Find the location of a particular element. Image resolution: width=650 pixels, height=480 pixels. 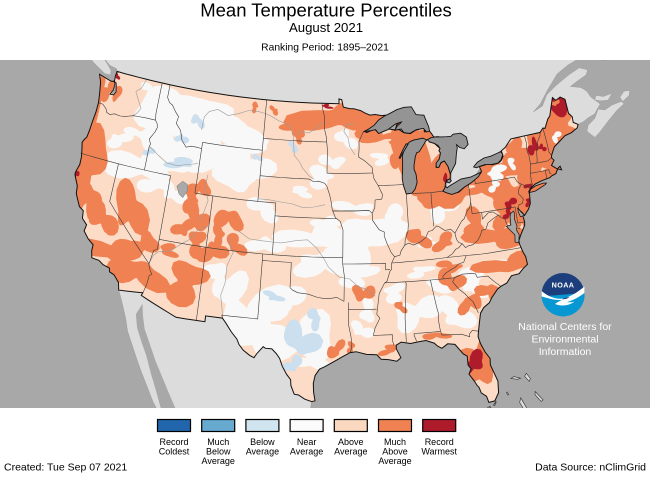

svg-text: Ranking Period: 1895–2021 is located at coordinates (325, 48).